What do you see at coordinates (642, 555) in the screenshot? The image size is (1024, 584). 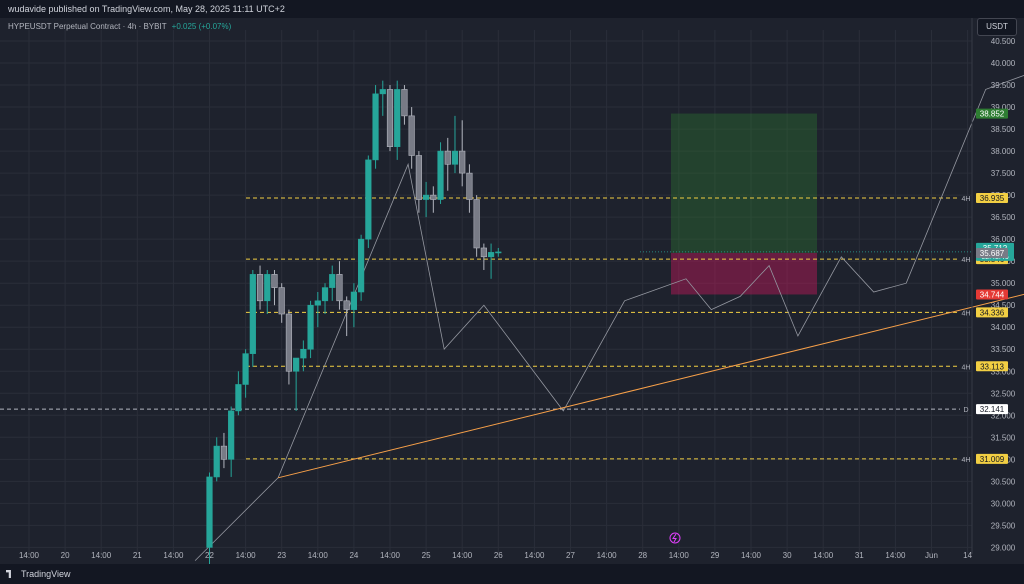 I see `x-tick-label: 28` at bounding box center [642, 555].